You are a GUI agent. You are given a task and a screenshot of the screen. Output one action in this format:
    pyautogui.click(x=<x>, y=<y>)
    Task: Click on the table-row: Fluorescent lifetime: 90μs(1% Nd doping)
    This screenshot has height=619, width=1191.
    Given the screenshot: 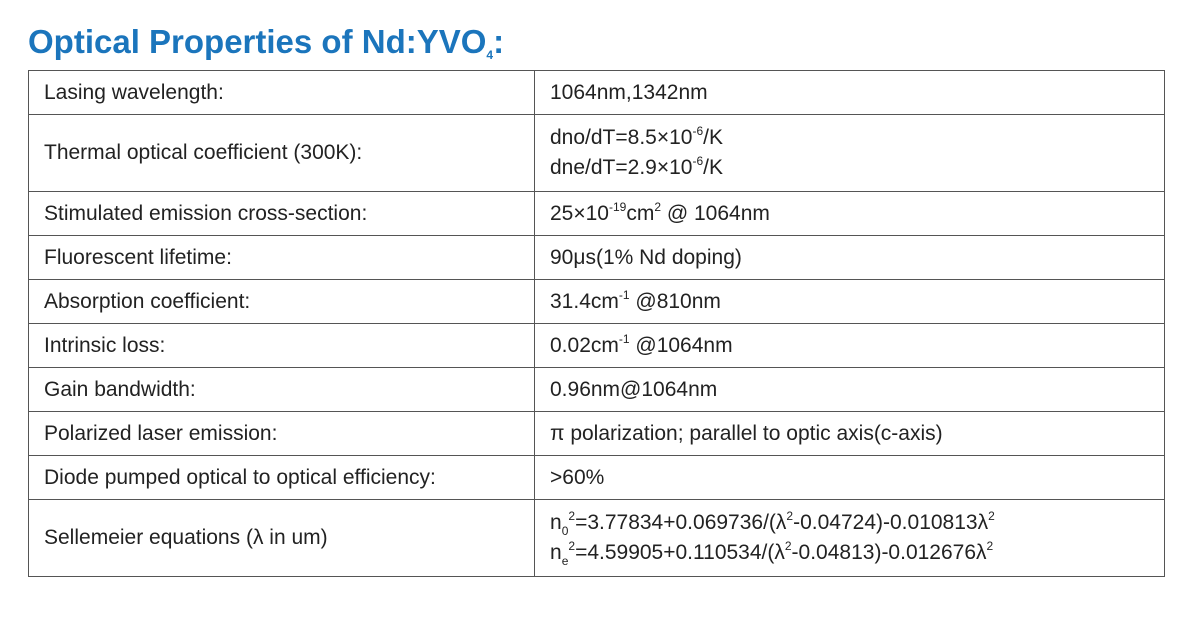 What is the action you would take?
    pyautogui.click(x=596, y=257)
    